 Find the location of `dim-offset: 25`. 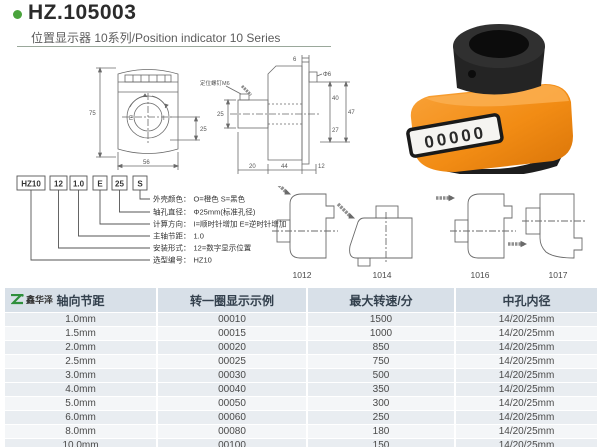

dim-offset: 25 is located at coordinates (203, 130).